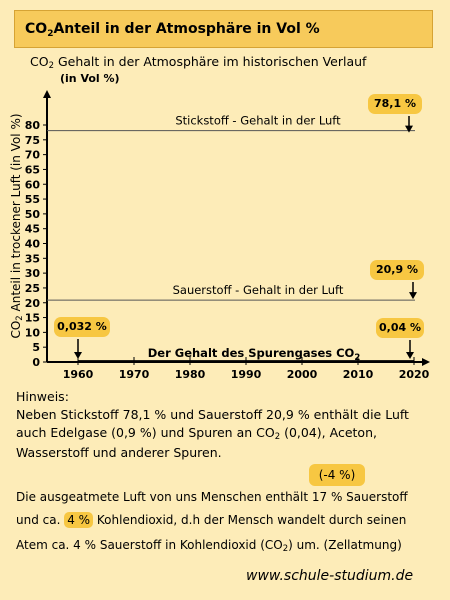  I want to click on y-tick-label: 55, so click(32, 199).